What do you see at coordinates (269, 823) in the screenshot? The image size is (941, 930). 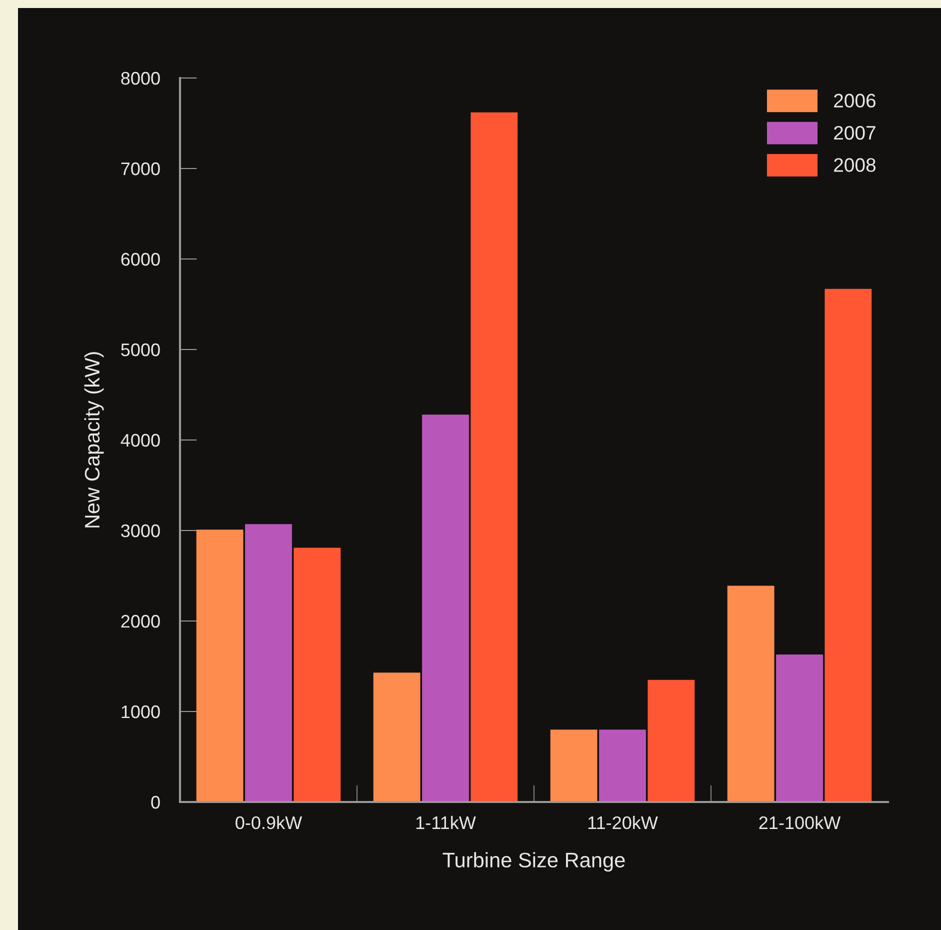 I see `x-tick-label: 0-0.9kW` at bounding box center [269, 823].